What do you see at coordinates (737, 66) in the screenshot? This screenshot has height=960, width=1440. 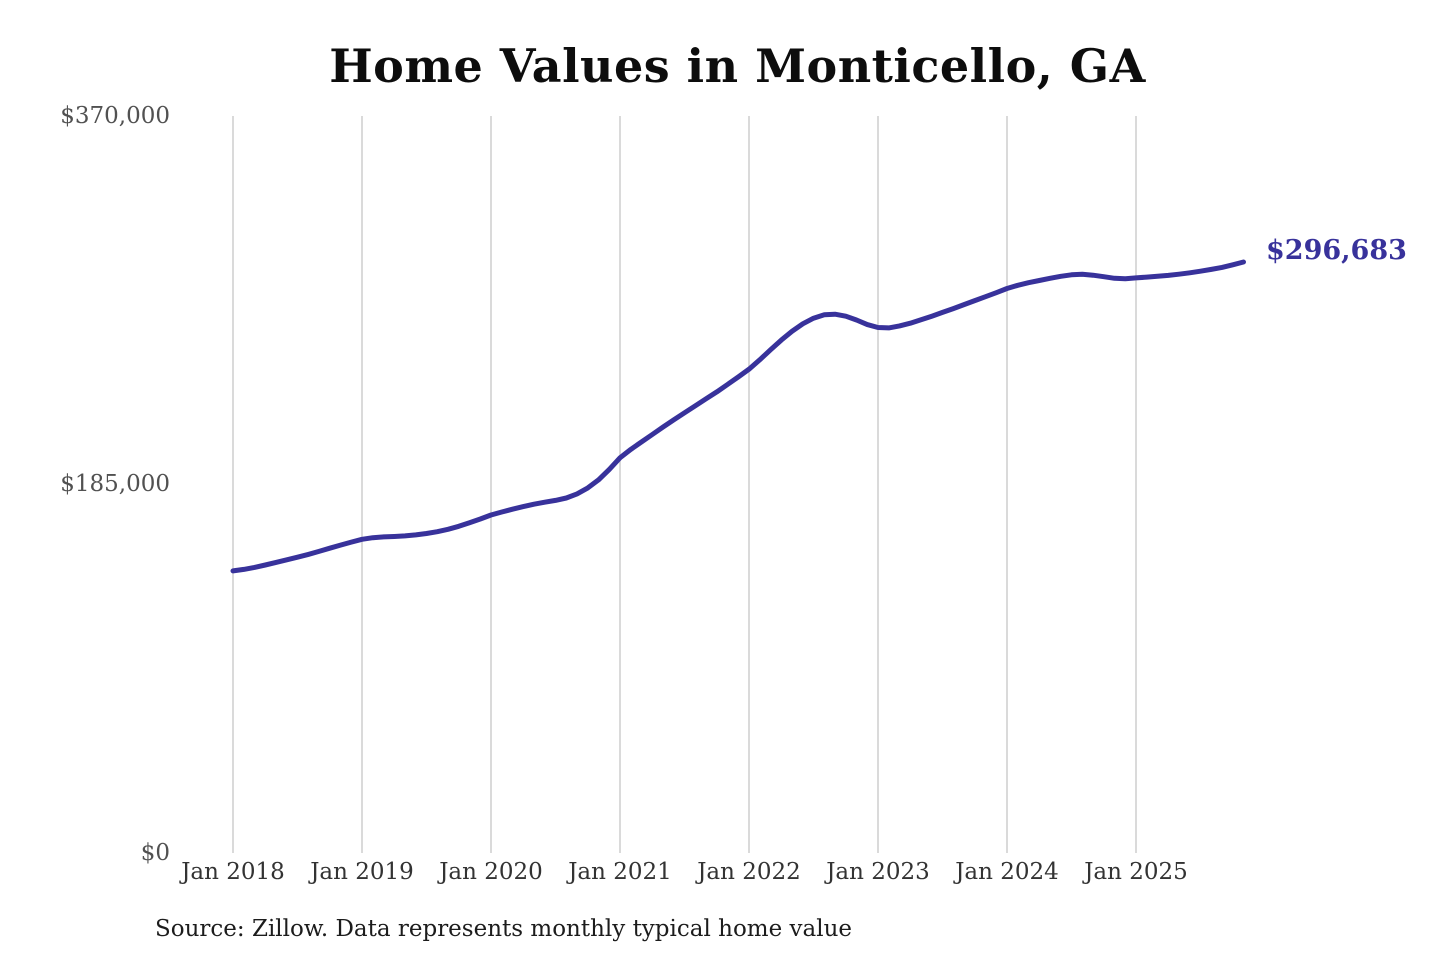 I see `chart-title: Home Values in Monticello, GA` at bounding box center [737, 66].